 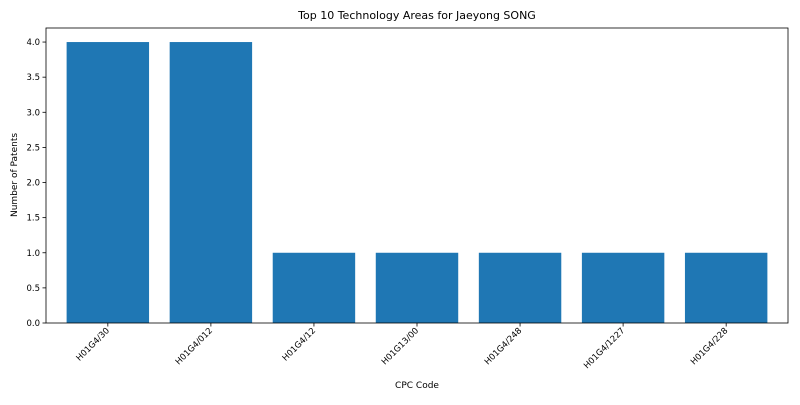 What do you see at coordinates (33, 254) in the screenshot?
I see `y-tick-label: 1.0` at bounding box center [33, 254].